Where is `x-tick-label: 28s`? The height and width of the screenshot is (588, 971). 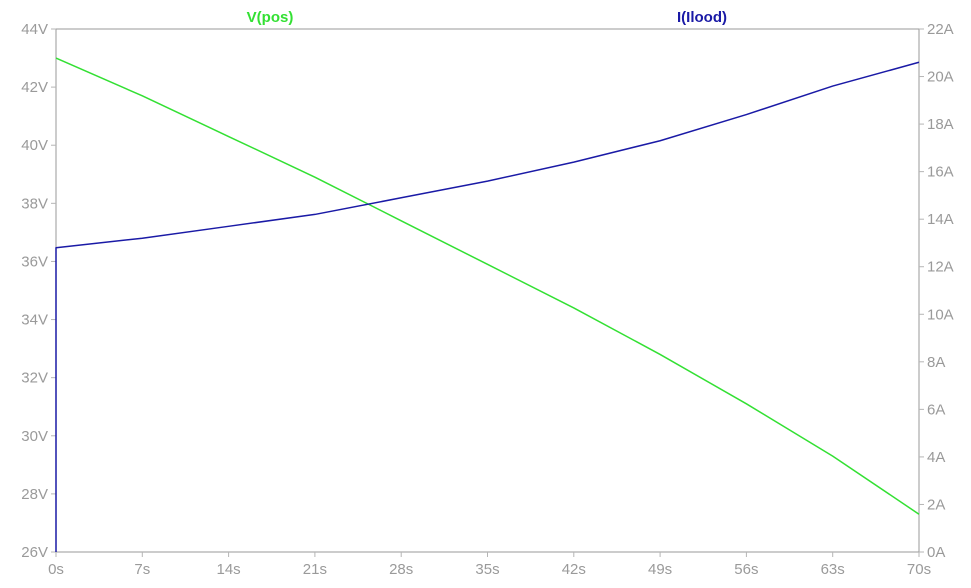
x-tick-label: 28s is located at coordinates (401, 569).